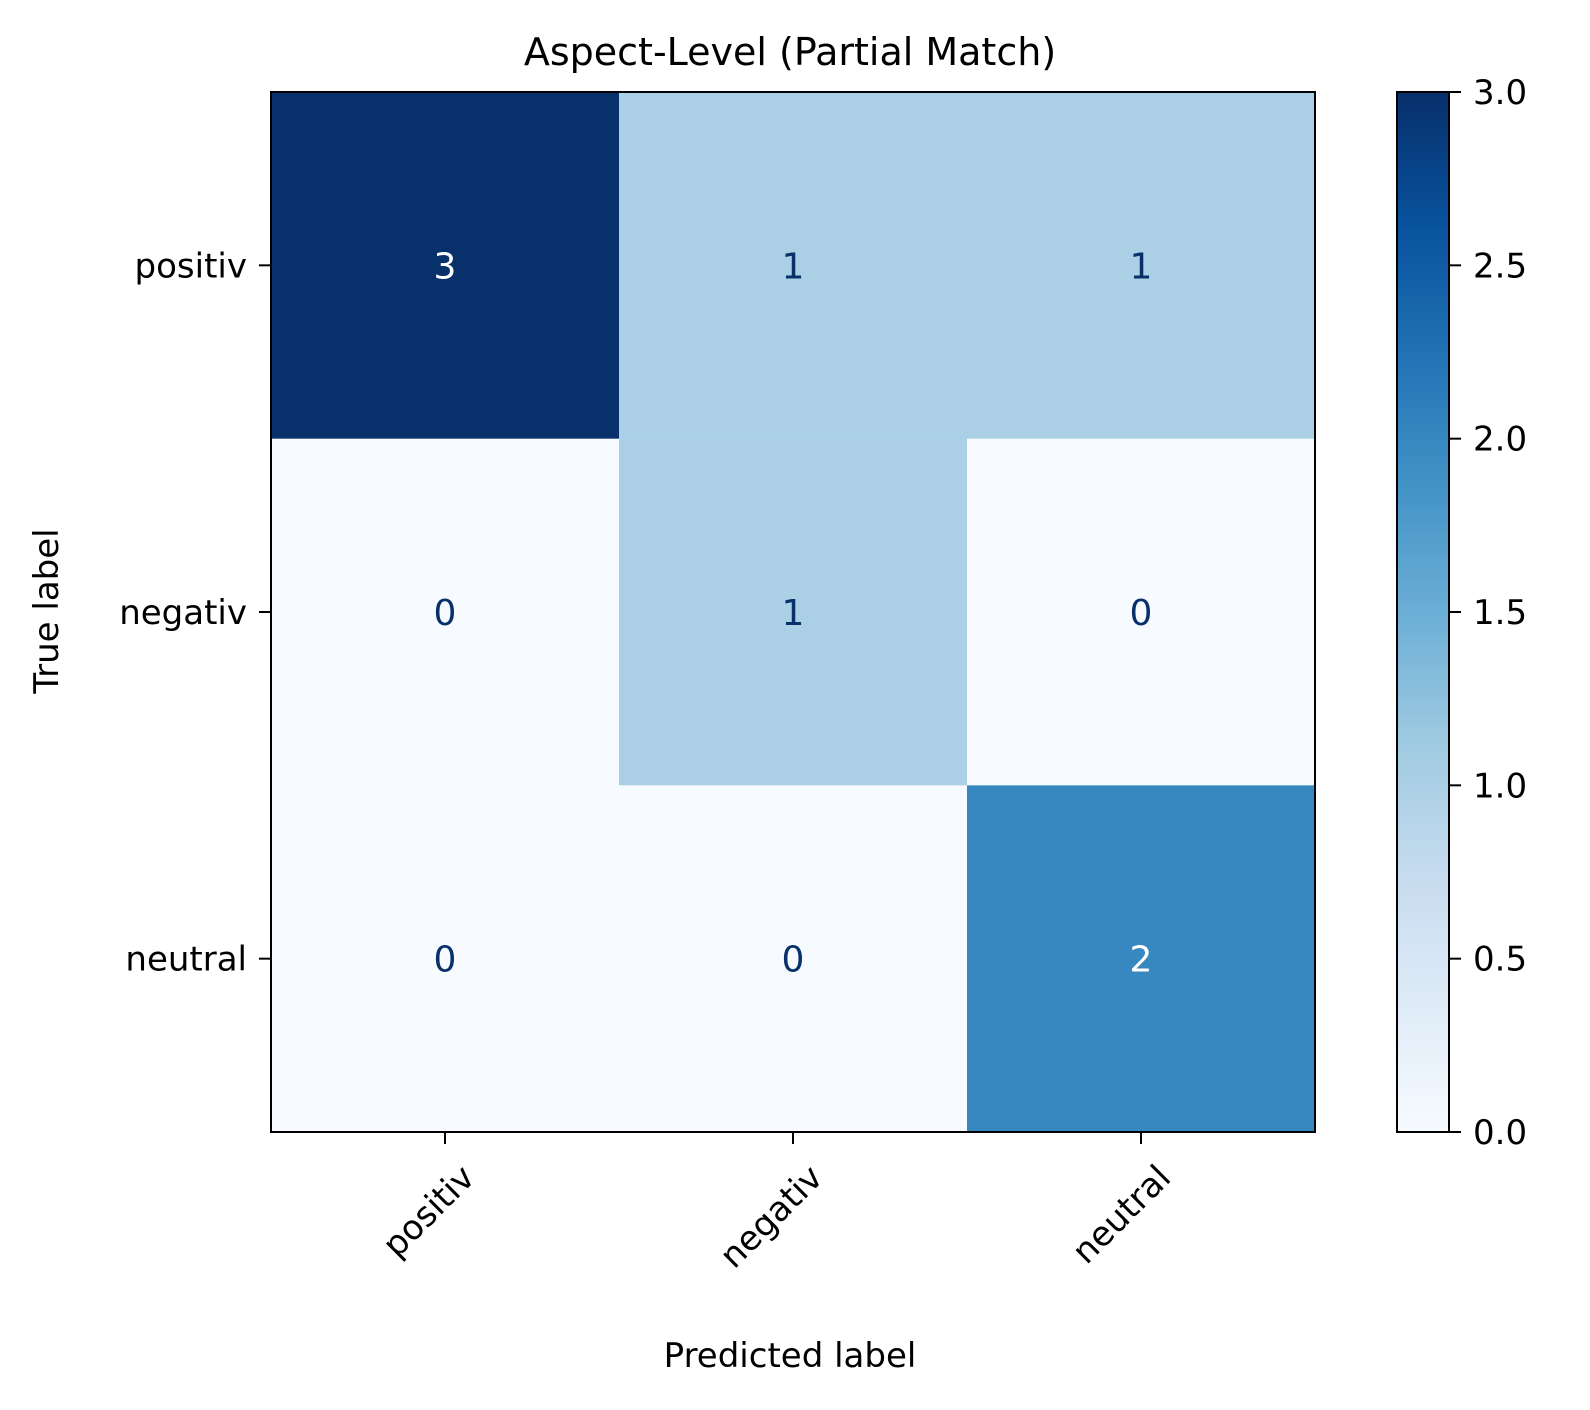 This screenshot has height=1410, width=1590. I want to click on cell-value-2-1: 0, so click(793, 960).